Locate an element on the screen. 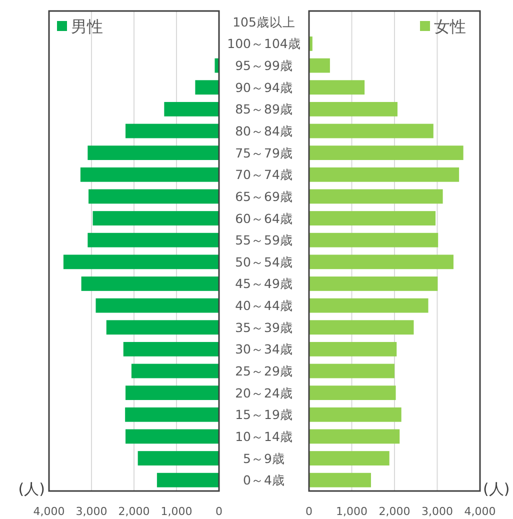 The height and width of the screenshot is (519, 513). y-tick-label: 100～104歳 is located at coordinates (264, 44).